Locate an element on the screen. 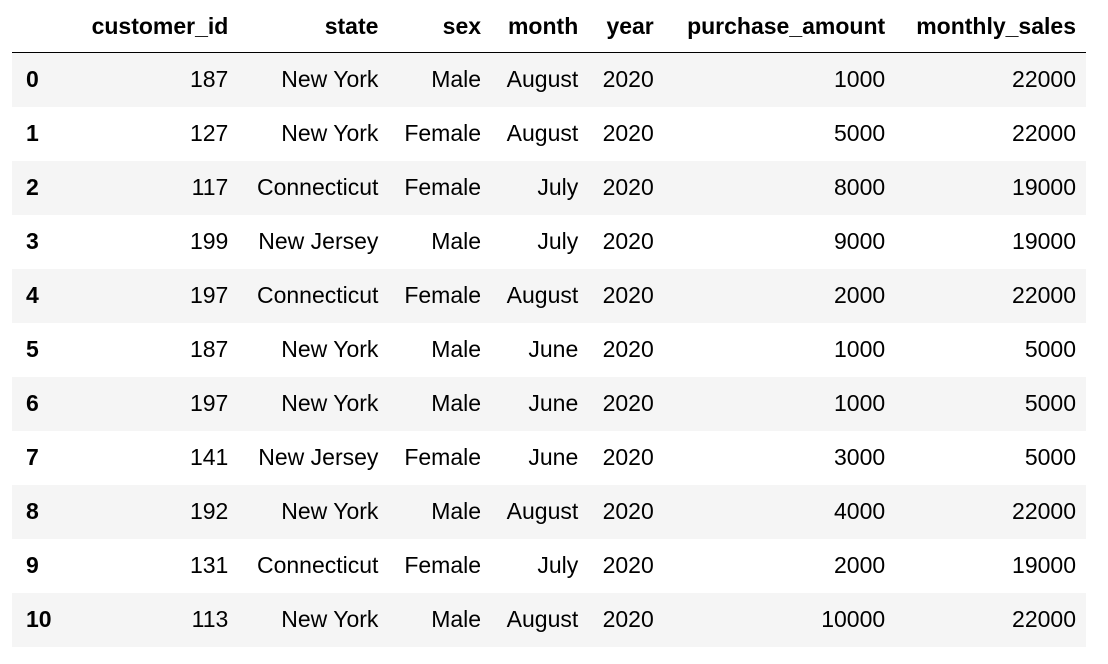 Image resolution: width=1108 pixels, height=664 pixels. cell-customer-id: 113 is located at coordinates (210, 619).